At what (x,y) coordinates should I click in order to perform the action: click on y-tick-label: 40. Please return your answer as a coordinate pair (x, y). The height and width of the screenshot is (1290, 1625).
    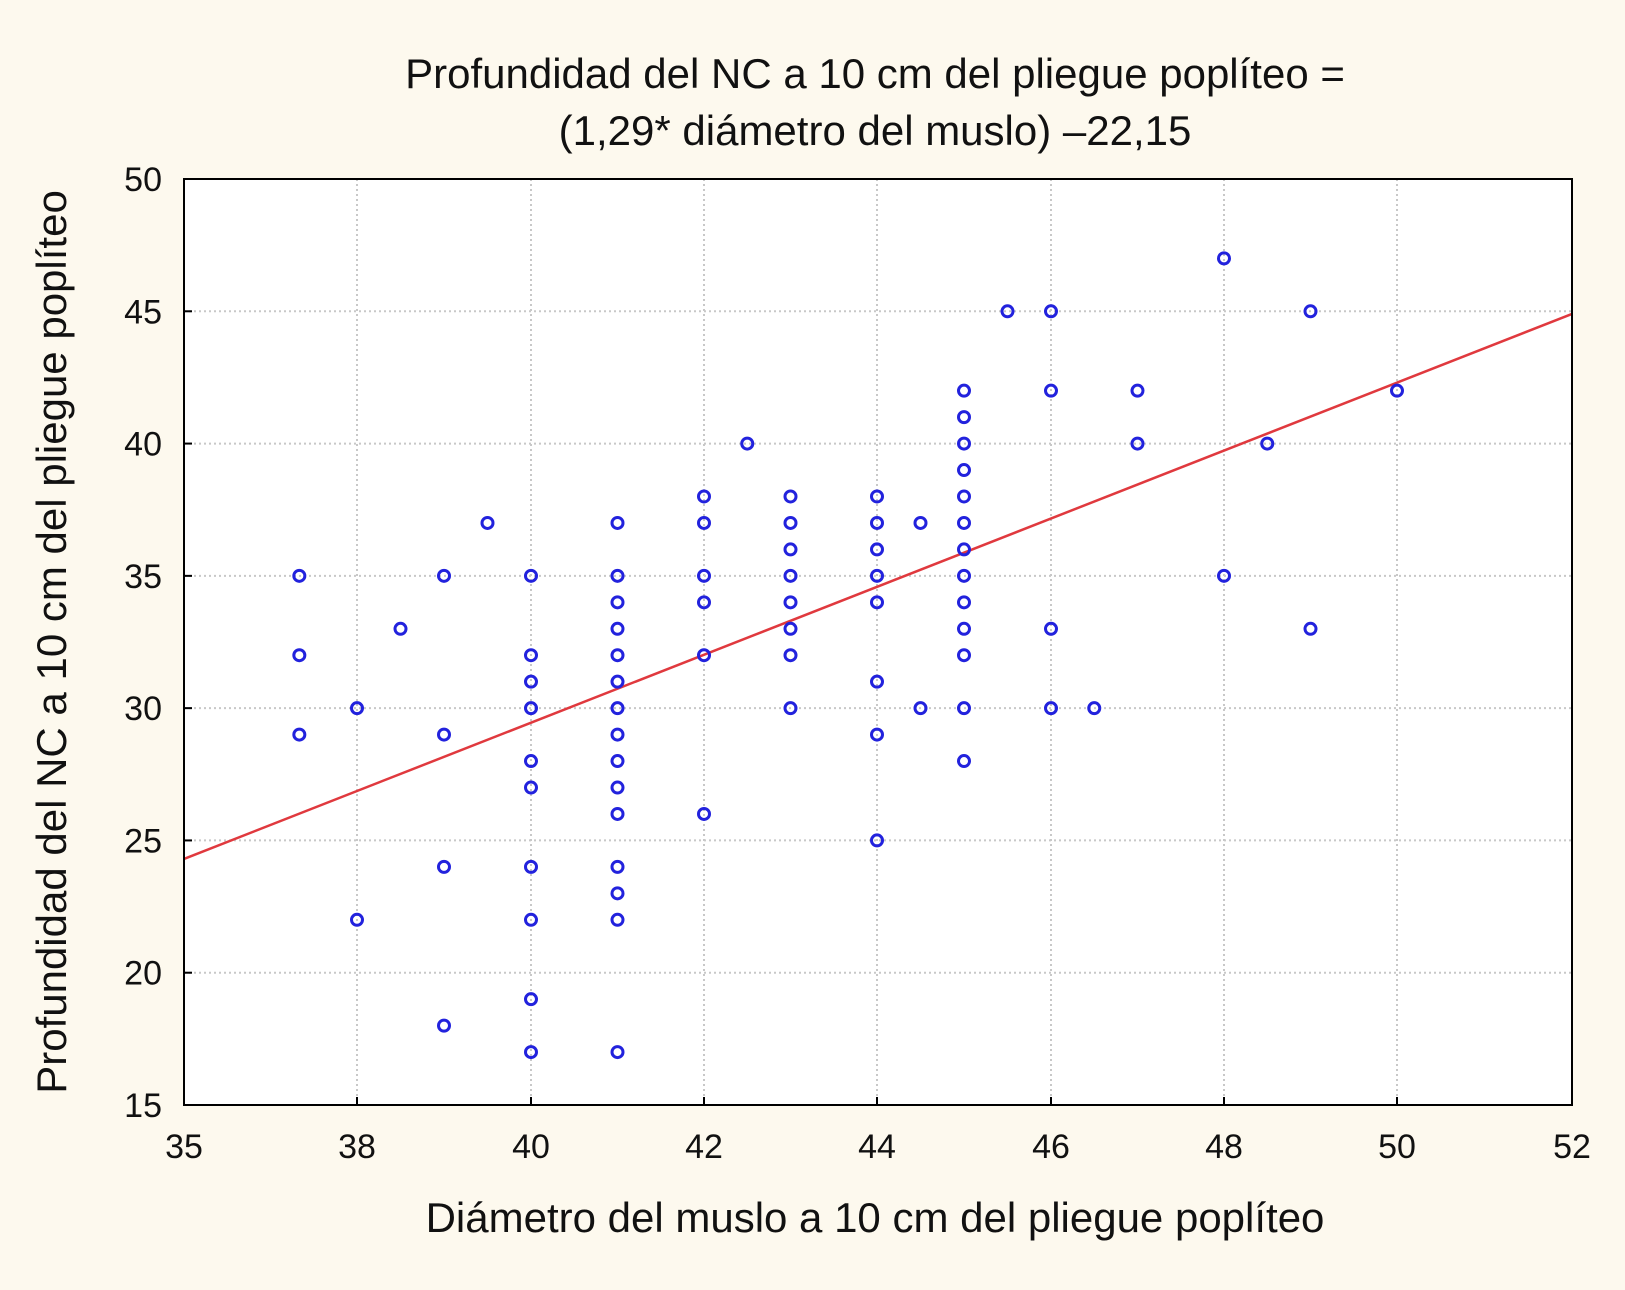
    Looking at the image, I should click on (143, 445).